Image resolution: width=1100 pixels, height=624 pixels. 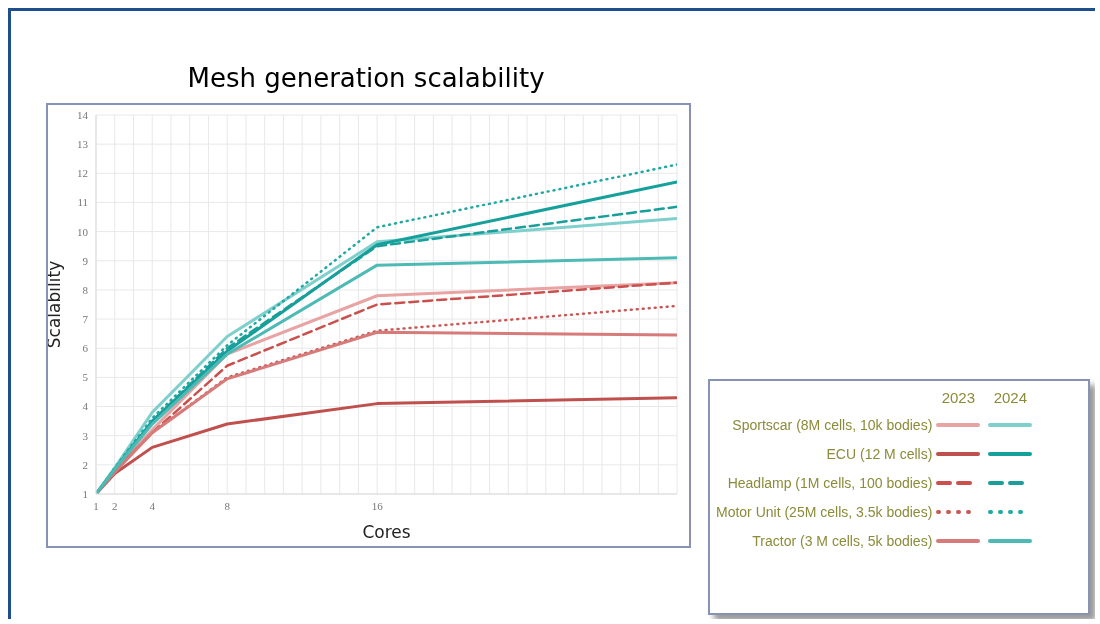 What do you see at coordinates (85, 289) in the screenshot?
I see `y-tick-label: 8` at bounding box center [85, 289].